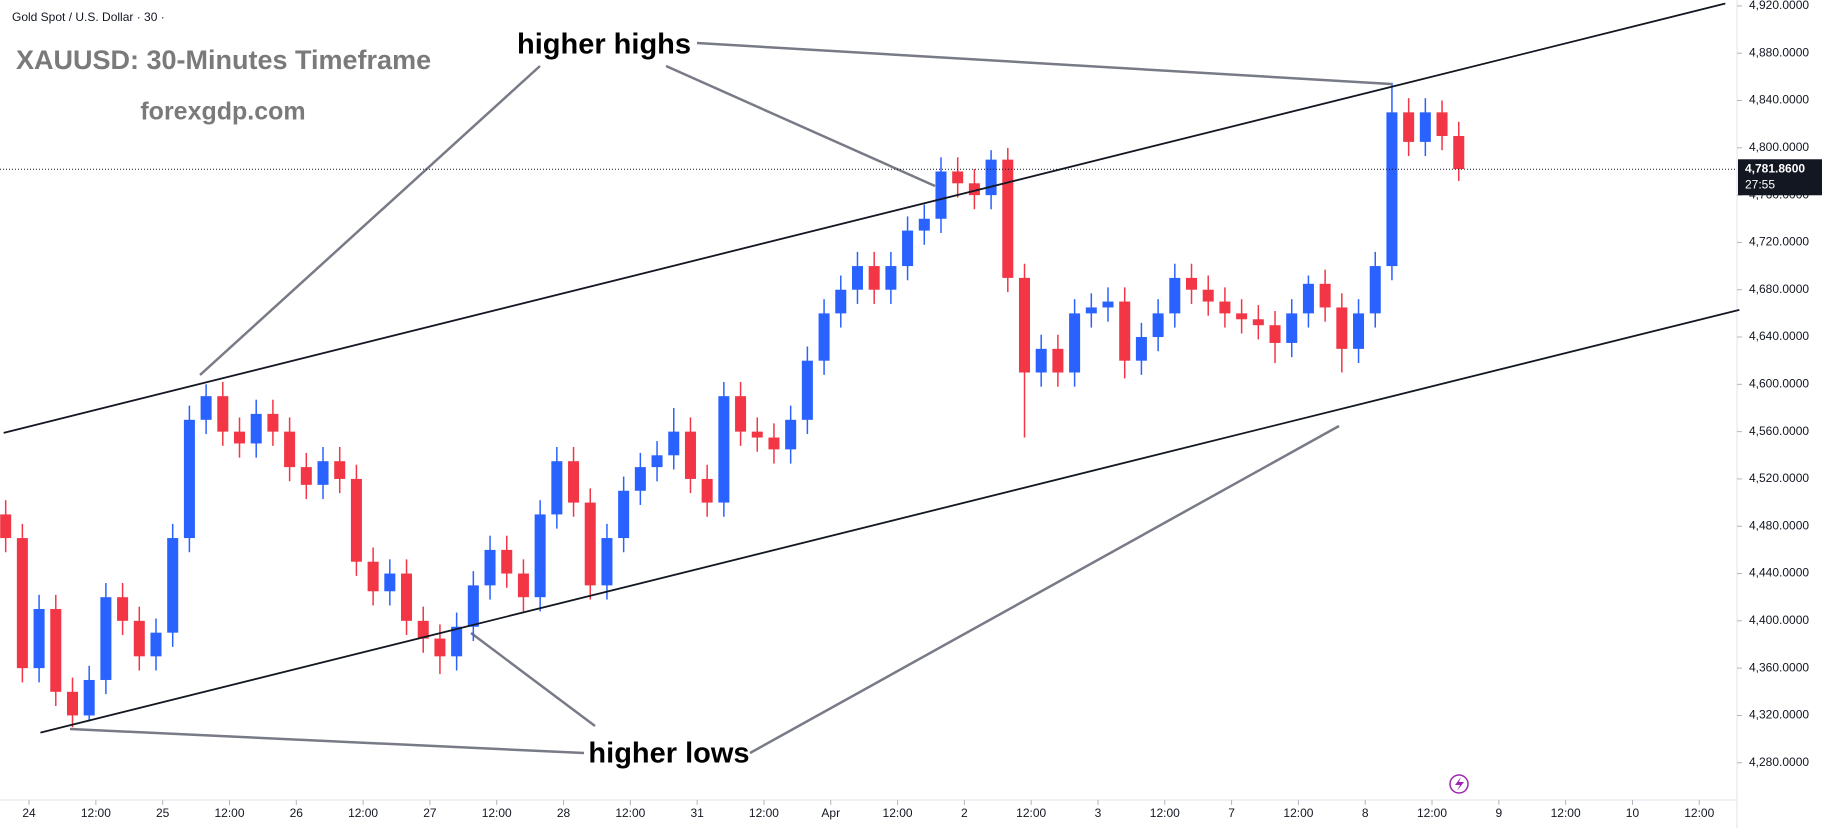 Image resolution: width=1822 pixels, height=828 pixels. I want to click on y-tick-label: 4,720.0000, so click(1779, 242).